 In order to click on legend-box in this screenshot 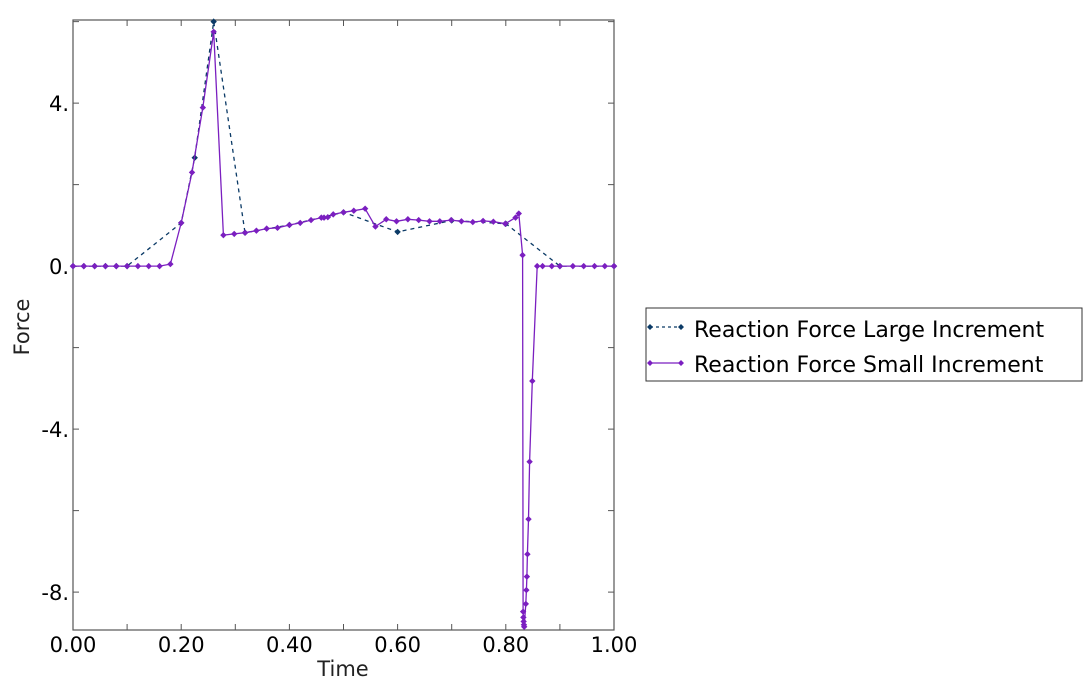, I will do `click(864, 344)`.